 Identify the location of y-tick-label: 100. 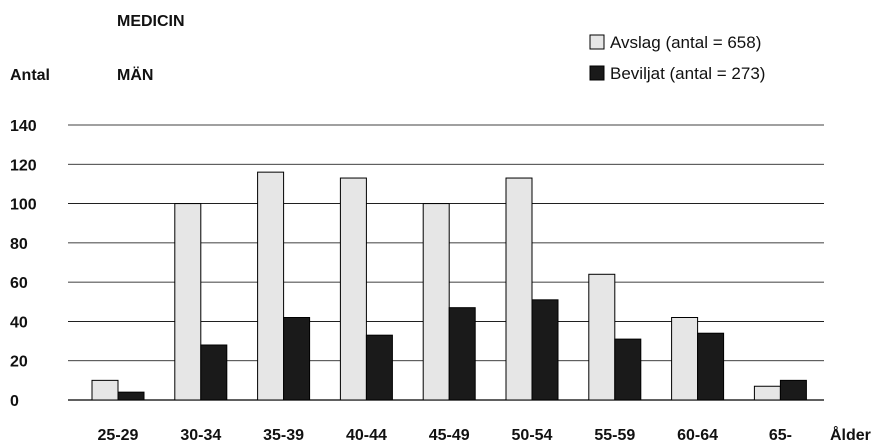
(23, 205).